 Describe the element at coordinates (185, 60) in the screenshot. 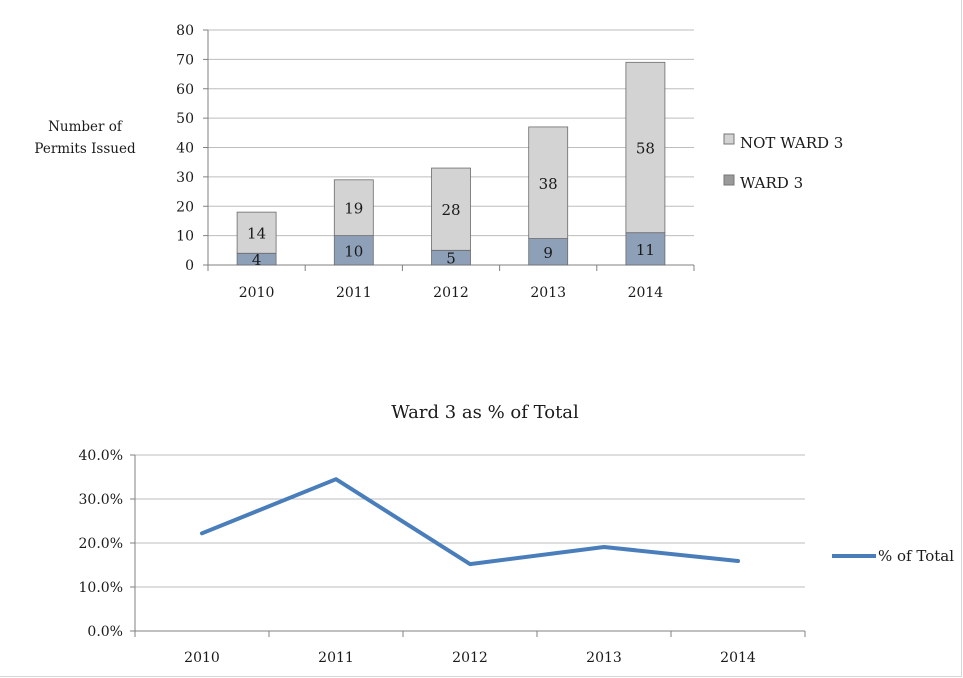

I see `bar-chart-y-tick-label: 70` at that location.